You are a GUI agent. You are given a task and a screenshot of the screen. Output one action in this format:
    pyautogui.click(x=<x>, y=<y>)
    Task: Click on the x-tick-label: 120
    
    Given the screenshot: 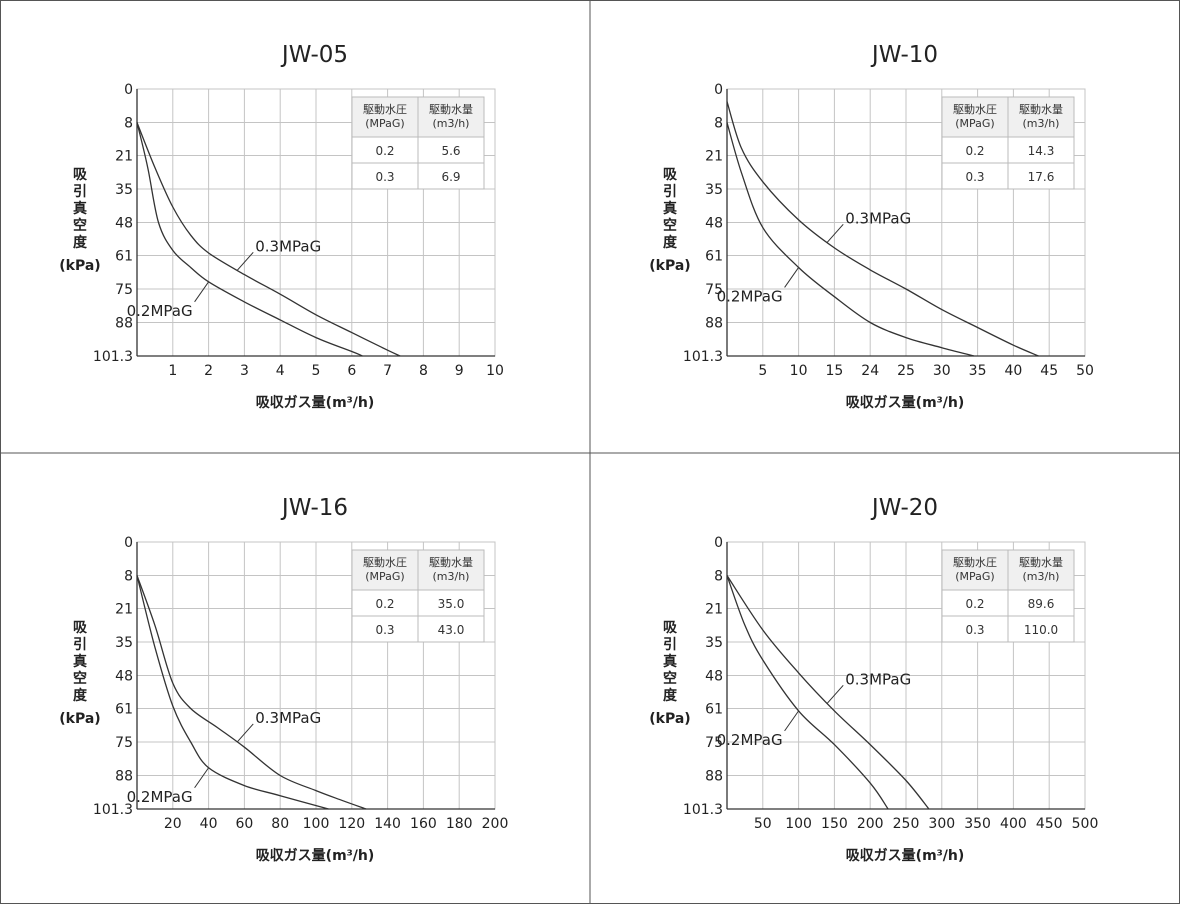 What is the action you would take?
    pyautogui.click(x=351, y=824)
    